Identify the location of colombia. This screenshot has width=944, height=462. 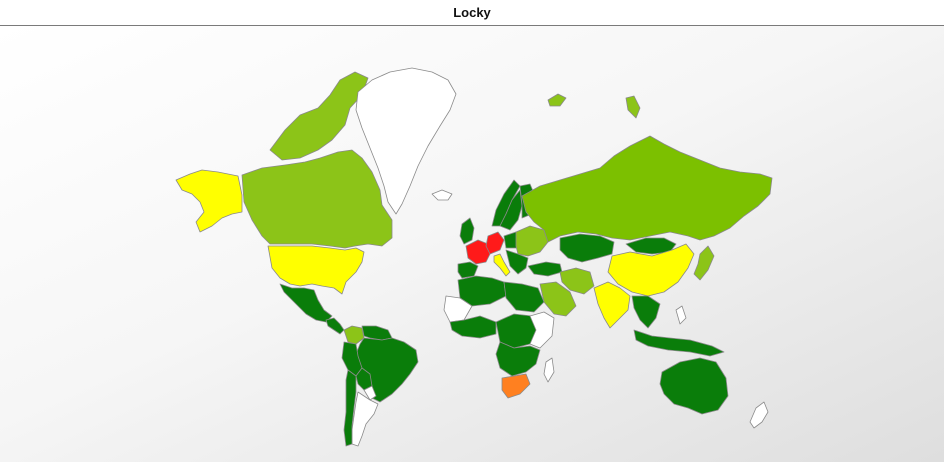
(354, 335).